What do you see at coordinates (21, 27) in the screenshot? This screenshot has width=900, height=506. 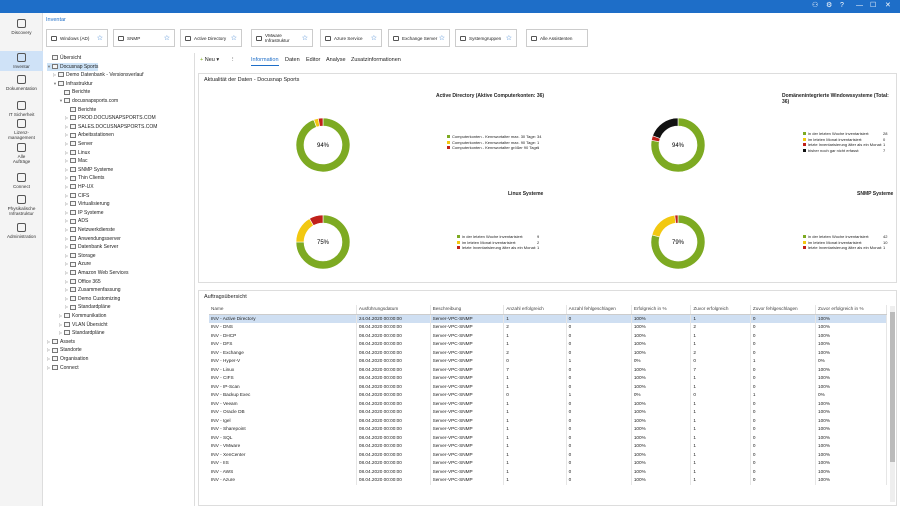 I see `sidebar-item-compass: Discovery` at bounding box center [21, 27].